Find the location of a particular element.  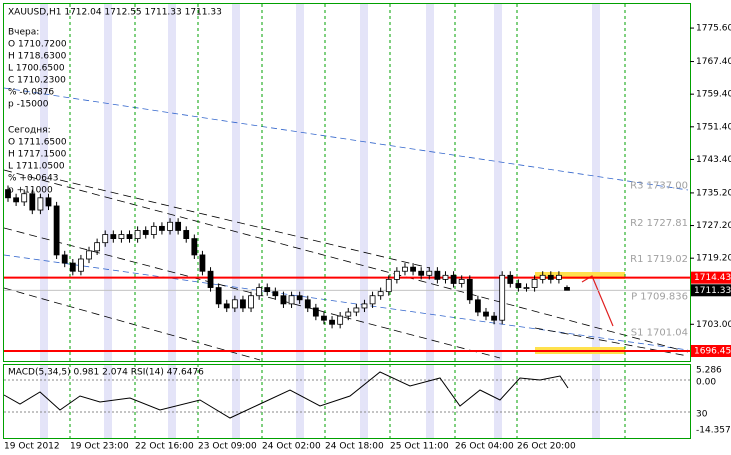

x-tick-label: 25 Oct 11:00 is located at coordinates (419, 447).